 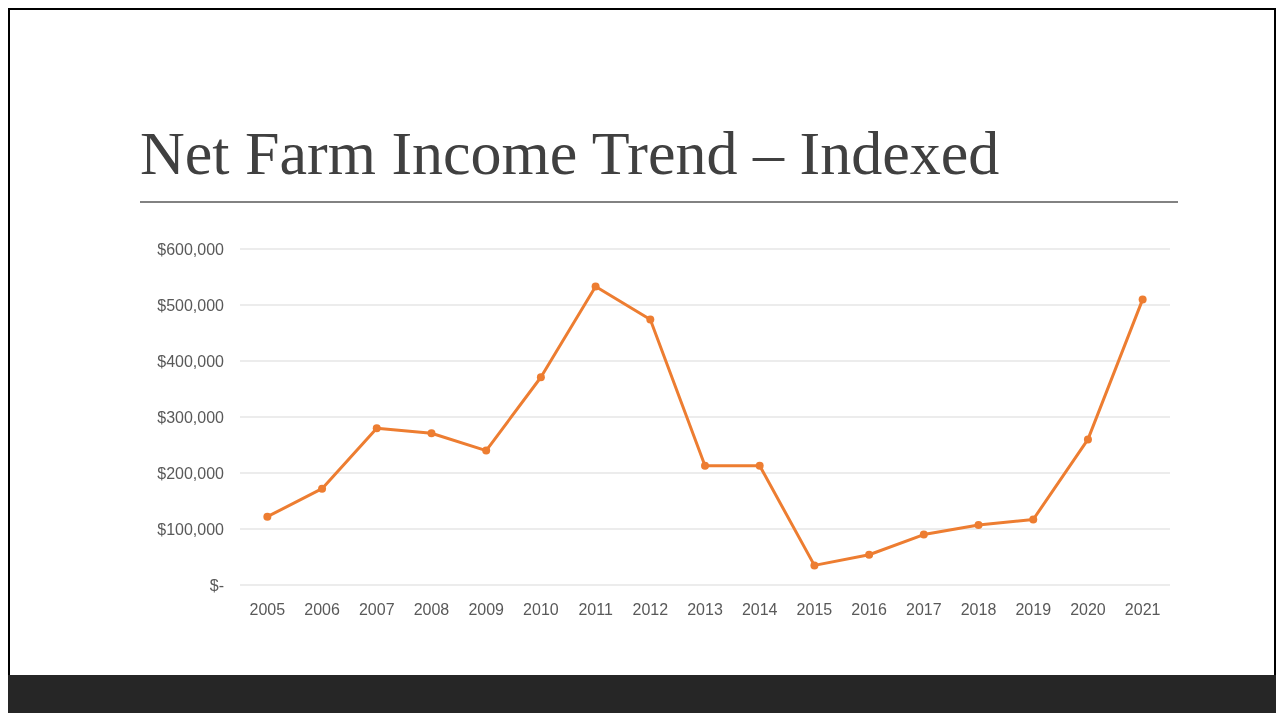 I want to click on y-tick-label: $400,000, so click(x=191, y=361).